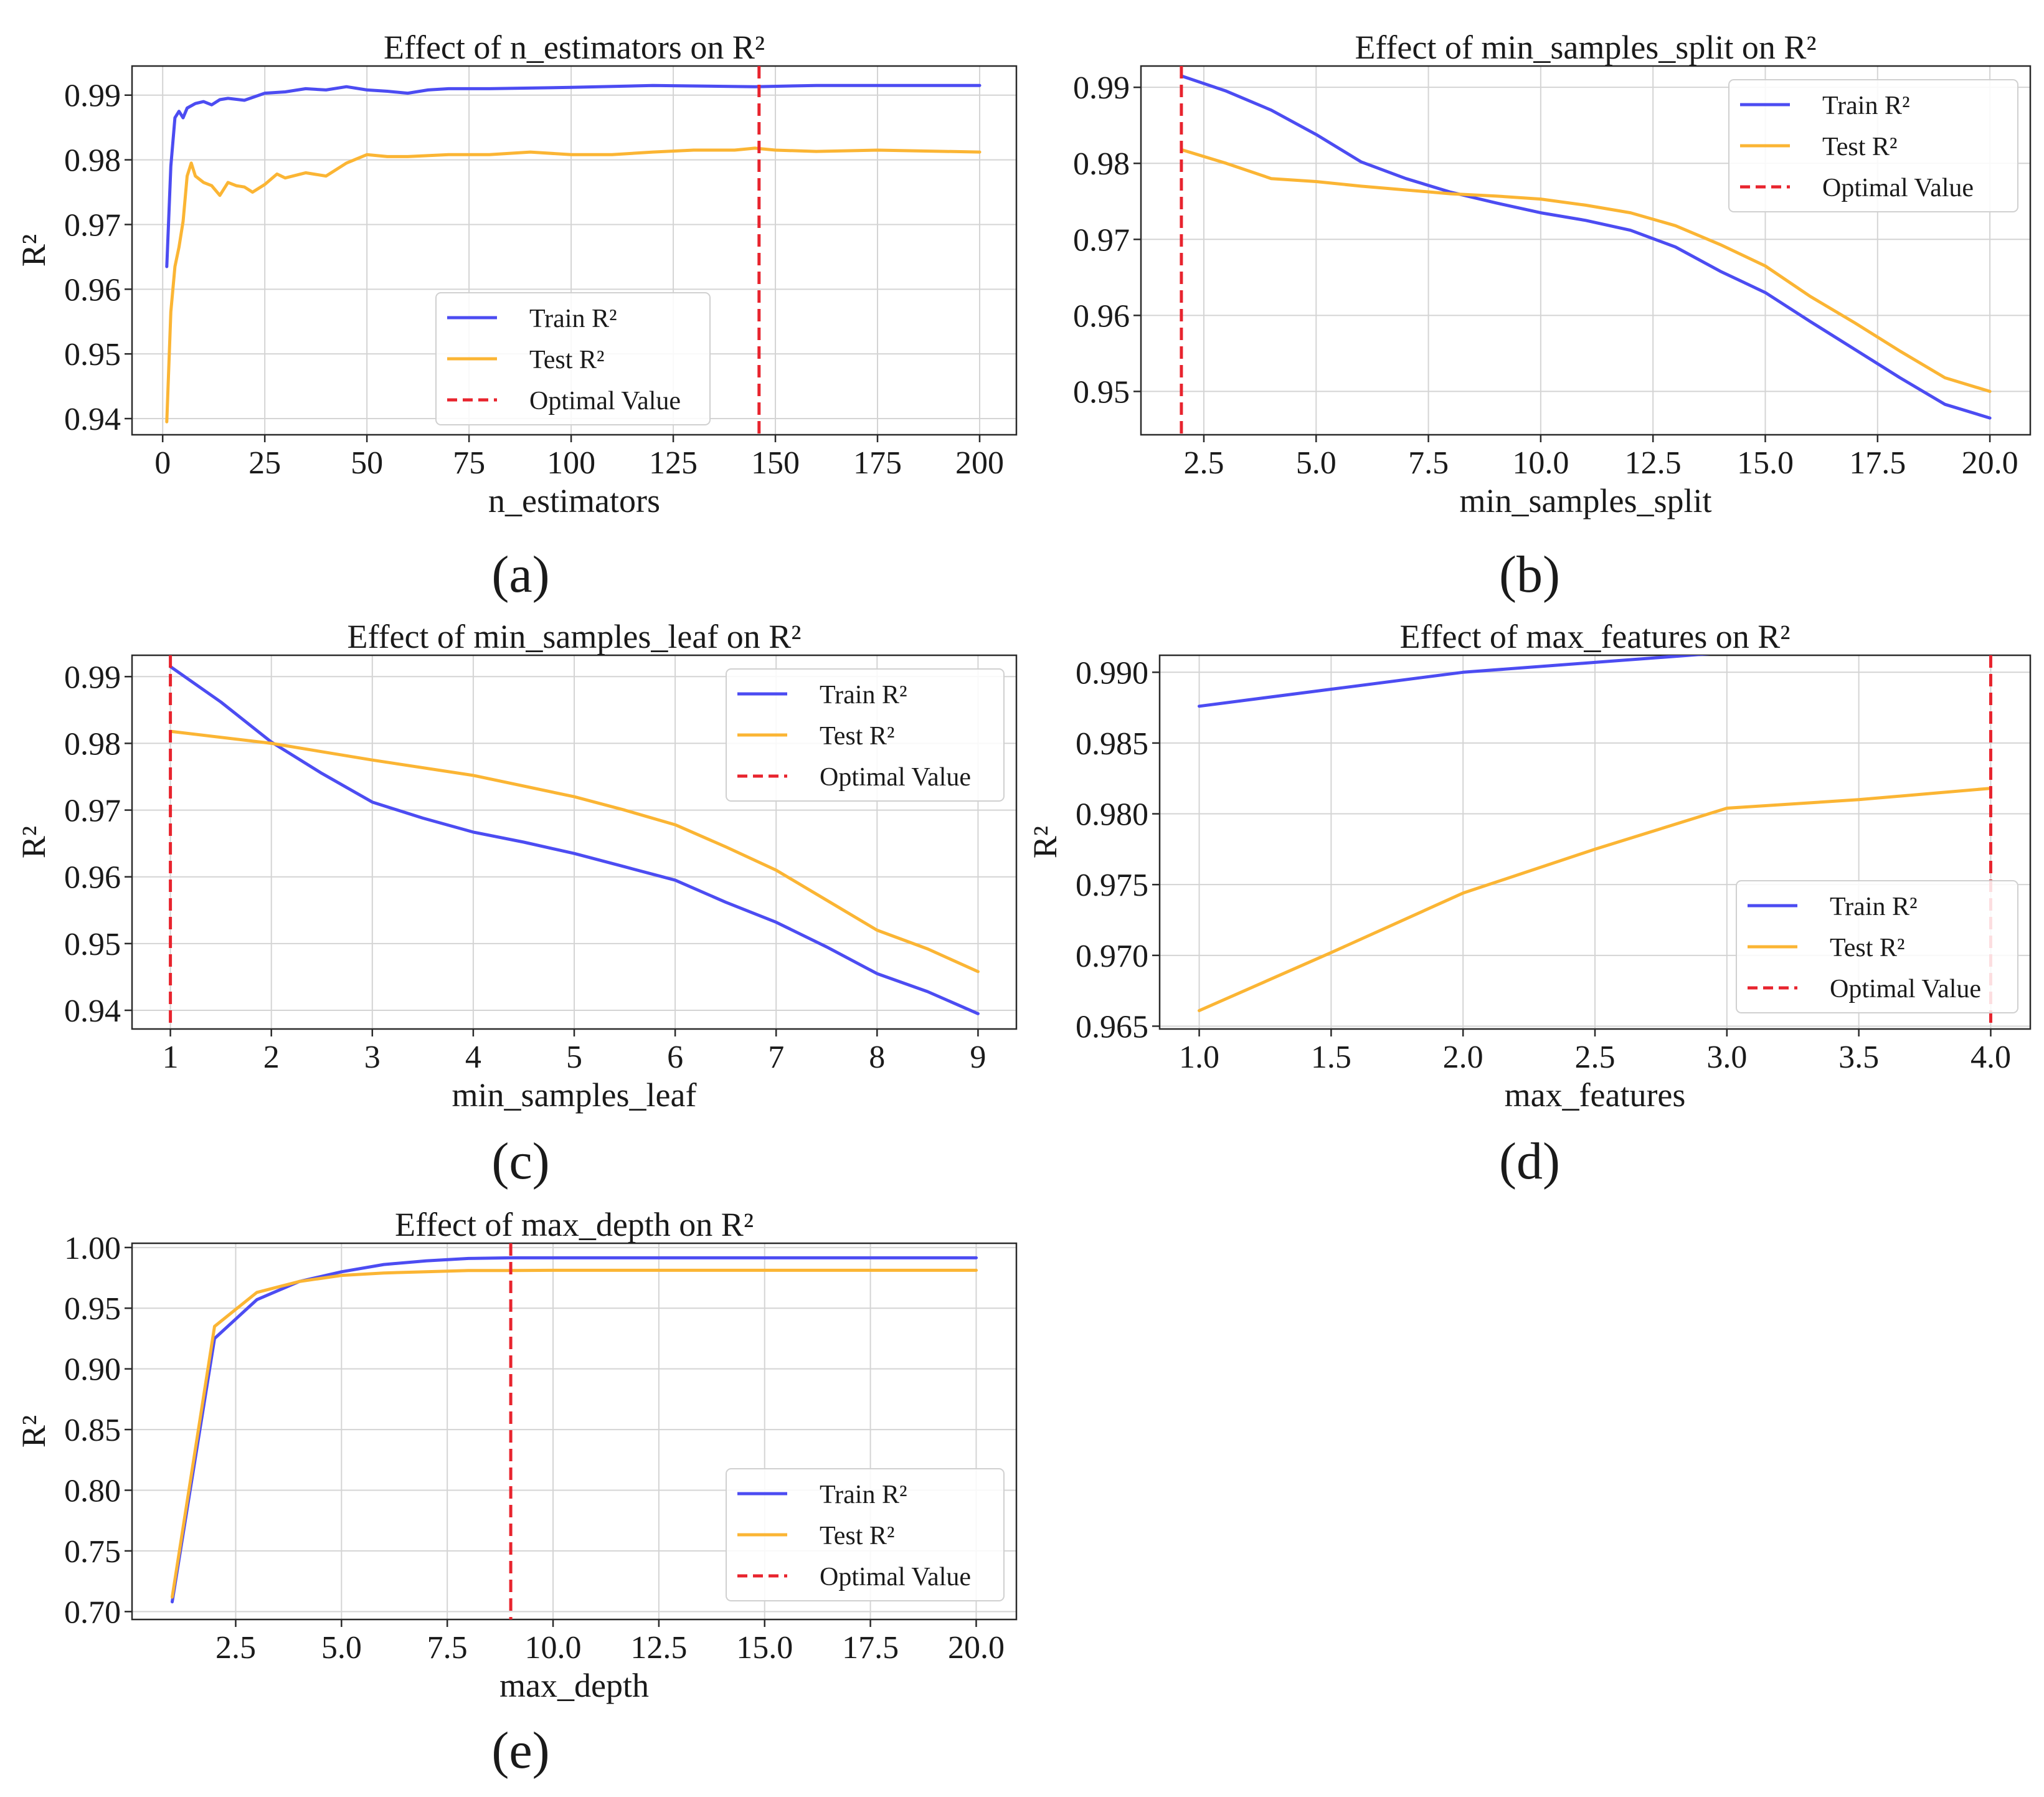  What do you see at coordinates (1101, 88) in the screenshot?
I see `y-tick-label: 0.99` at bounding box center [1101, 88].